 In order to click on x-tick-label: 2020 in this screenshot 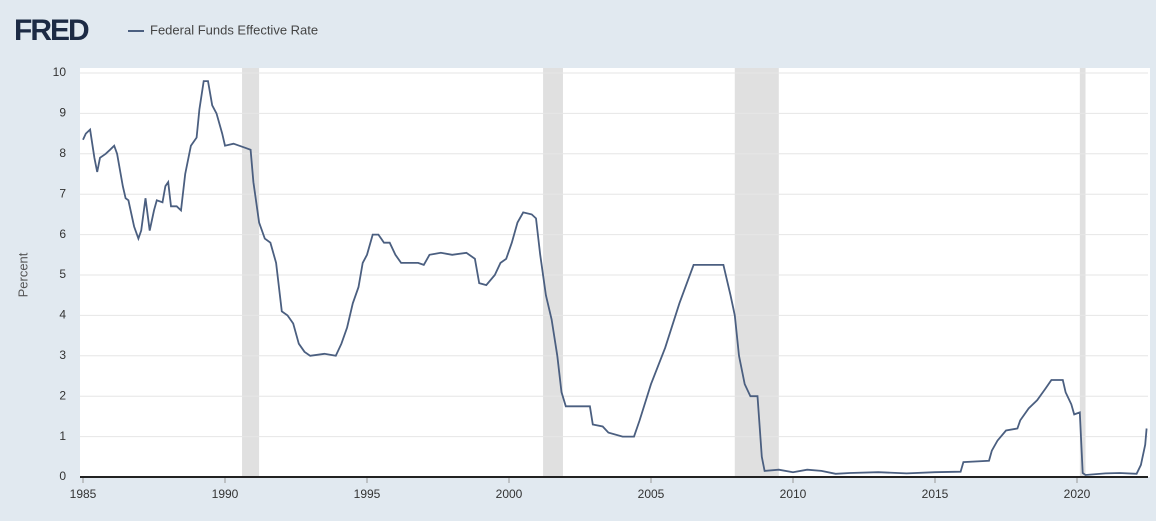, I will do `click(1077, 494)`.